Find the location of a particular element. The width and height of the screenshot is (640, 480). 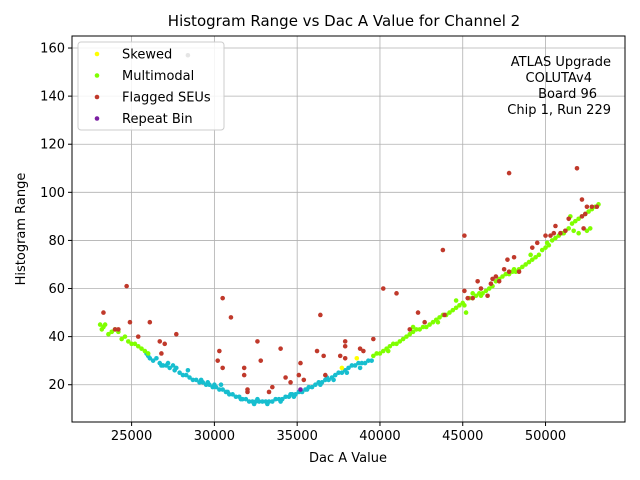

x-axis-title: Dac A Value is located at coordinates (348, 458).